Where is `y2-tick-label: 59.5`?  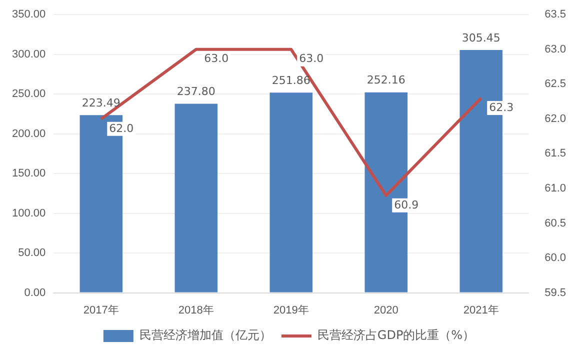
y2-tick-label: 59.5 is located at coordinates (555, 292).